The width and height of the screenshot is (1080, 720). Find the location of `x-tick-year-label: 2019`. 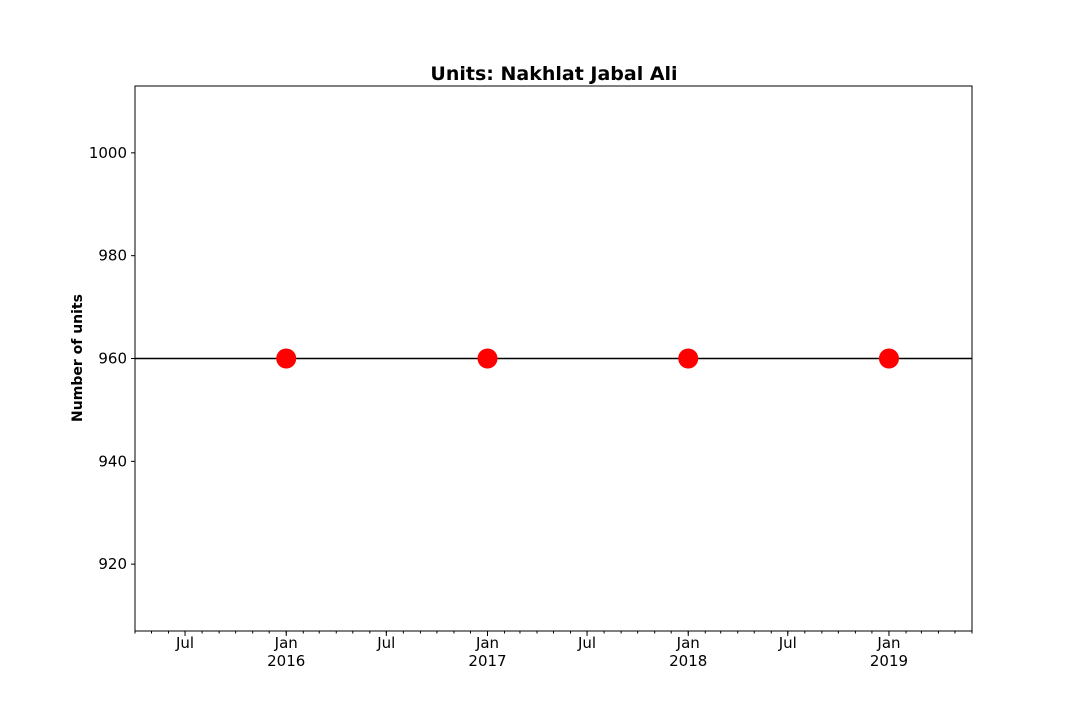

x-tick-year-label: 2019 is located at coordinates (889, 661).